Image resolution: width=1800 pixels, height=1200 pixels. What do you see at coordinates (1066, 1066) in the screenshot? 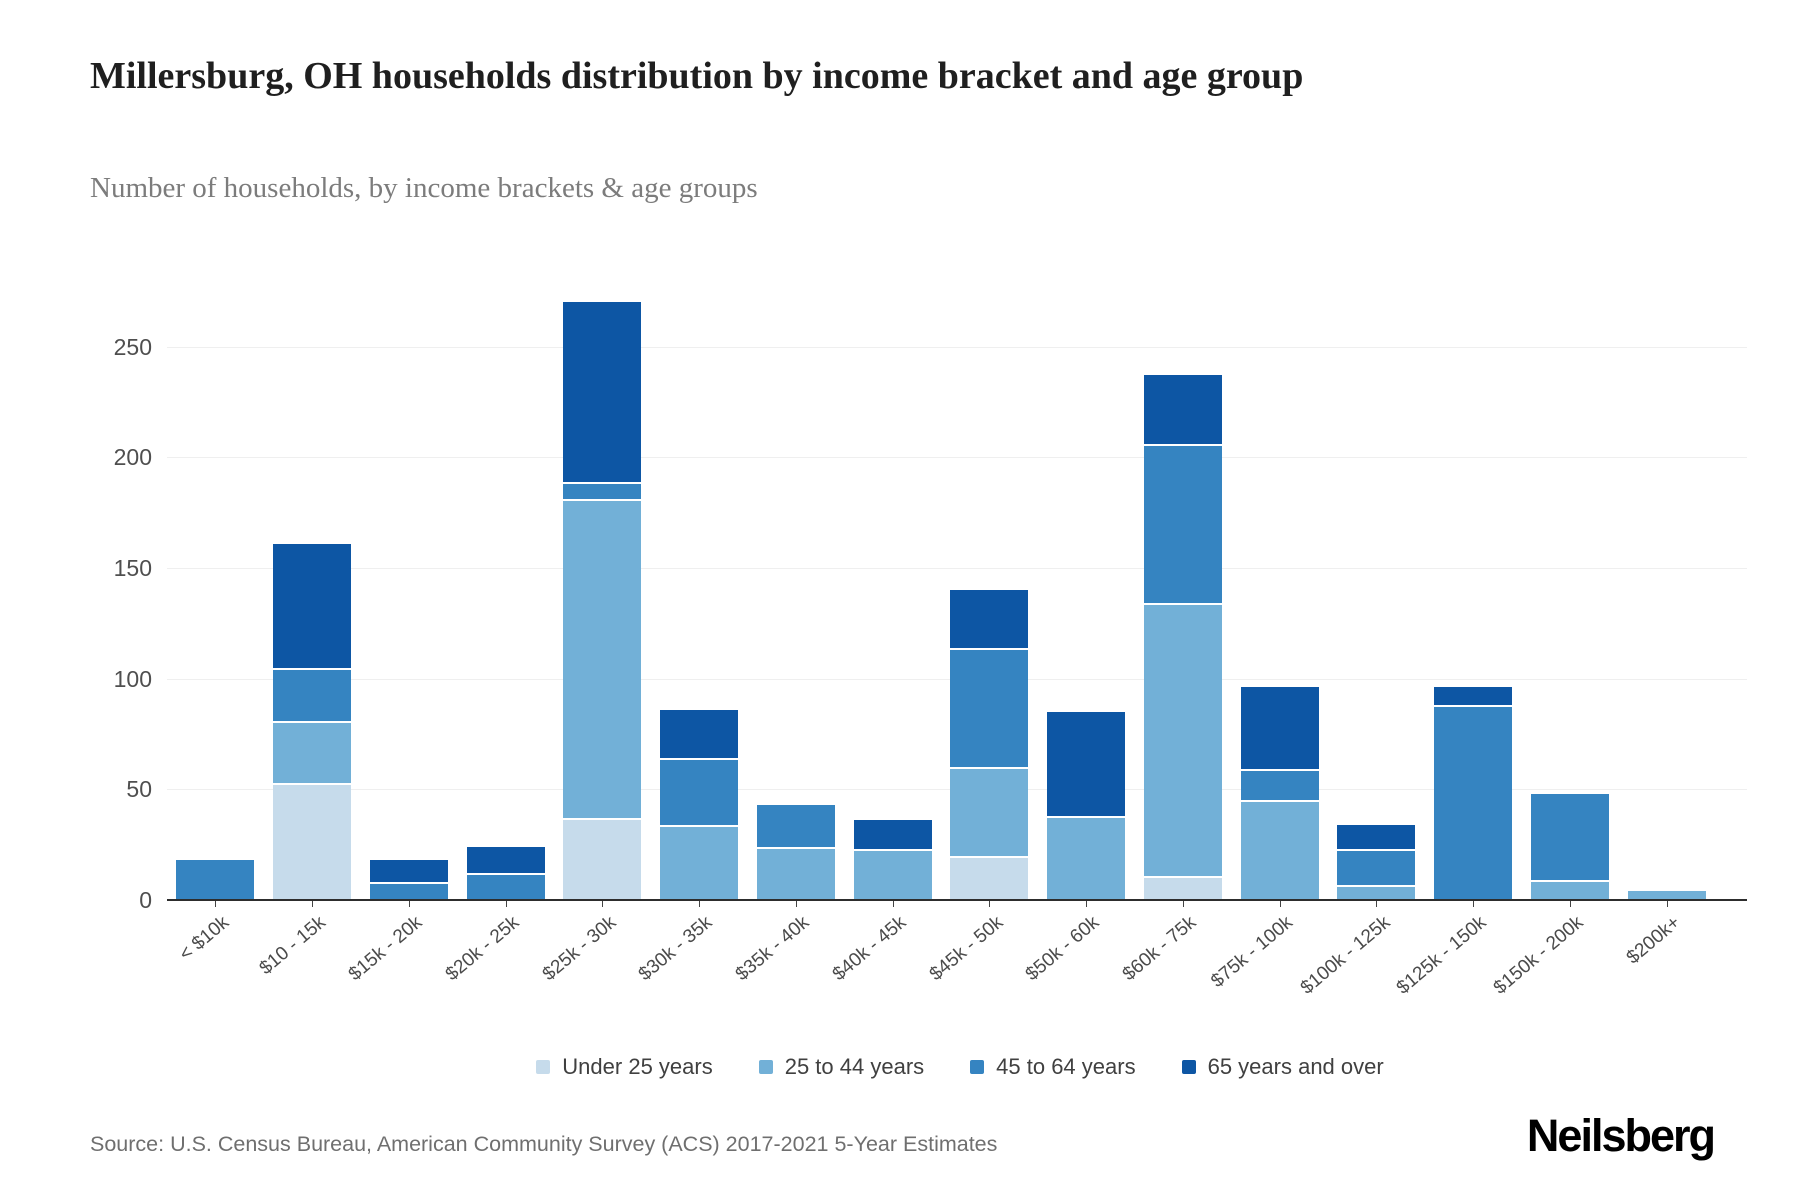
I see `legend-label: 45 to 64 years` at bounding box center [1066, 1066].